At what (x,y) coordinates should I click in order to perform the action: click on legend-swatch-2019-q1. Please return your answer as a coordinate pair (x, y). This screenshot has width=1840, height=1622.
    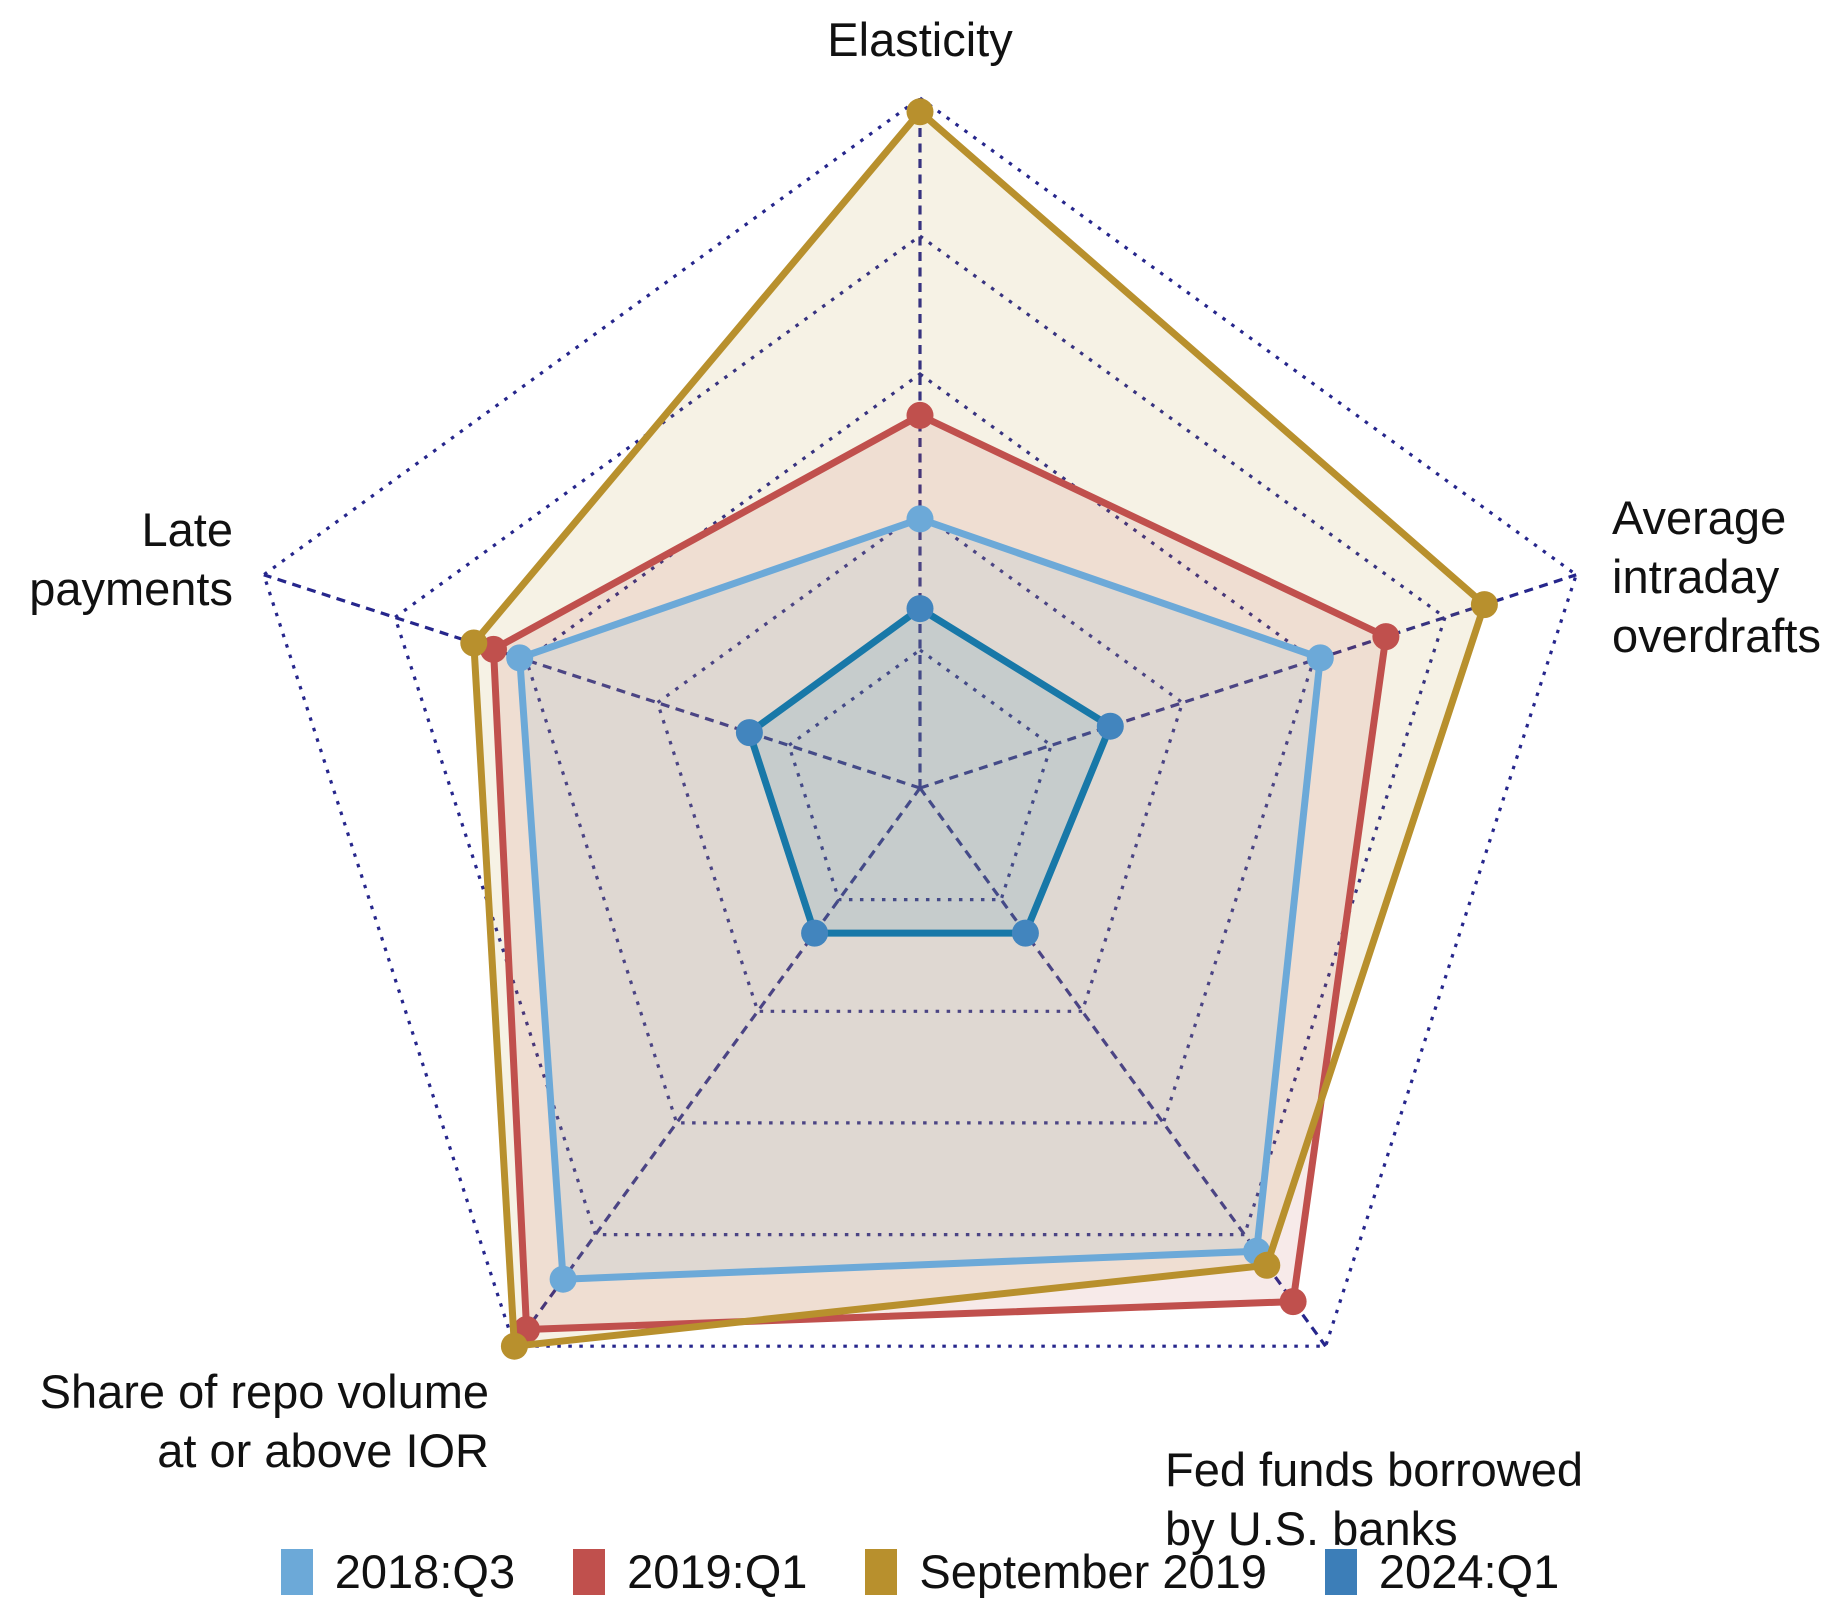
    Looking at the image, I should click on (589, 1571).